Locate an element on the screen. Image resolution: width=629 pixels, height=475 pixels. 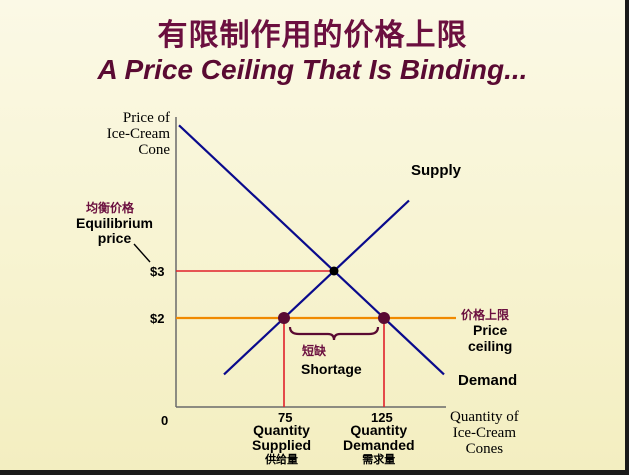
y-axis-label-line: Cone is located at coordinates (154, 150).